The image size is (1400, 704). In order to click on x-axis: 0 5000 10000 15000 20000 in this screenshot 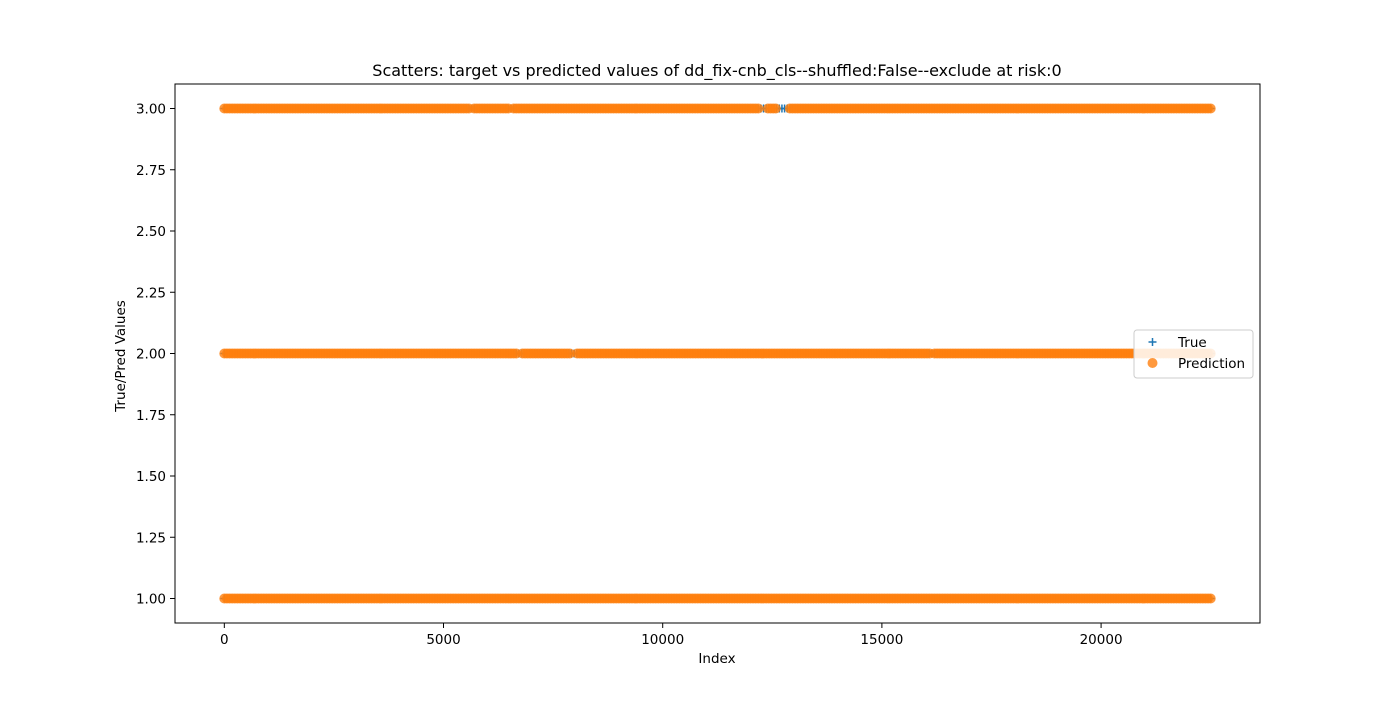, I will do `click(671, 635)`.